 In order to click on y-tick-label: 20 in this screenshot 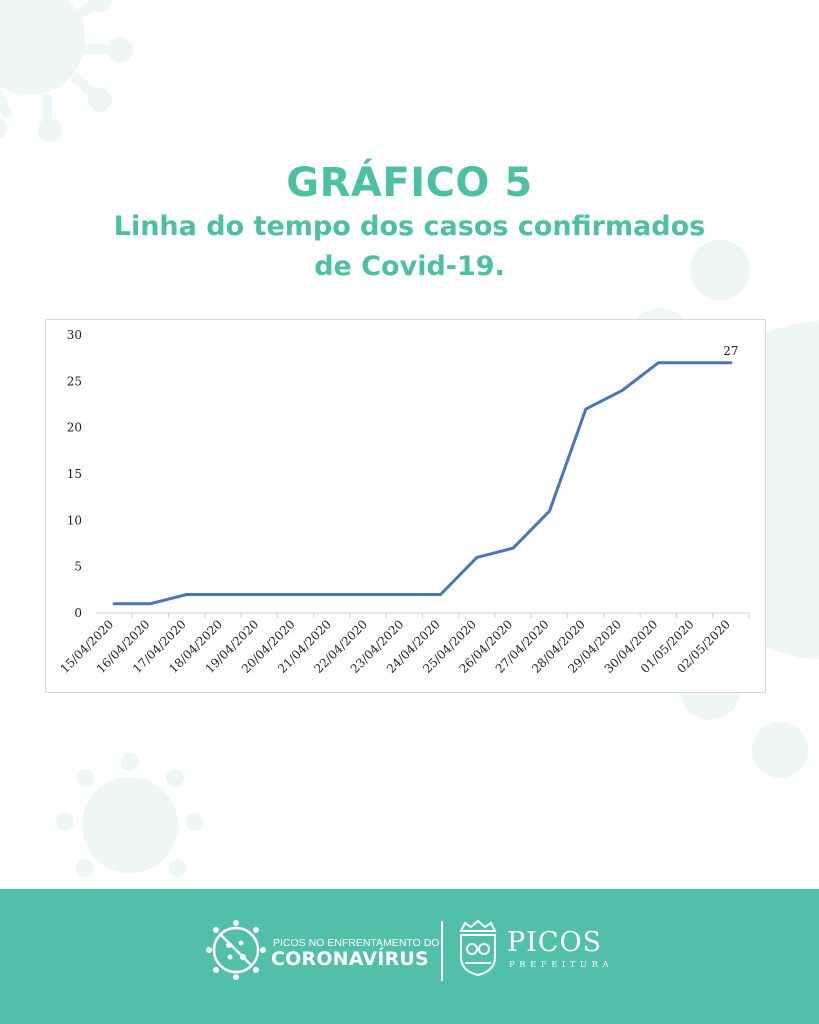, I will do `click(74, 428)`.